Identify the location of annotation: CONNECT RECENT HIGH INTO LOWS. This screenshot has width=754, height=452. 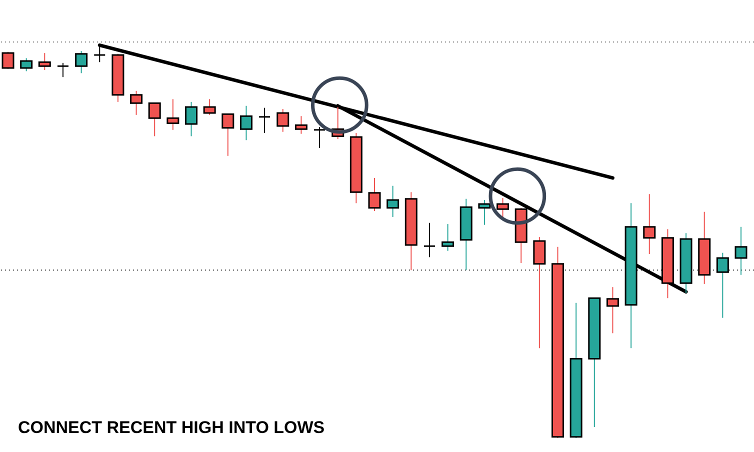
(171, 427).